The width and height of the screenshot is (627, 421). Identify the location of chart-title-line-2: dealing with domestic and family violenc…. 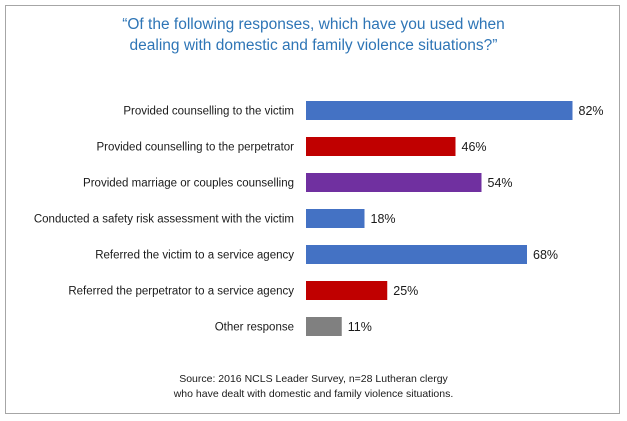
(313, 45).